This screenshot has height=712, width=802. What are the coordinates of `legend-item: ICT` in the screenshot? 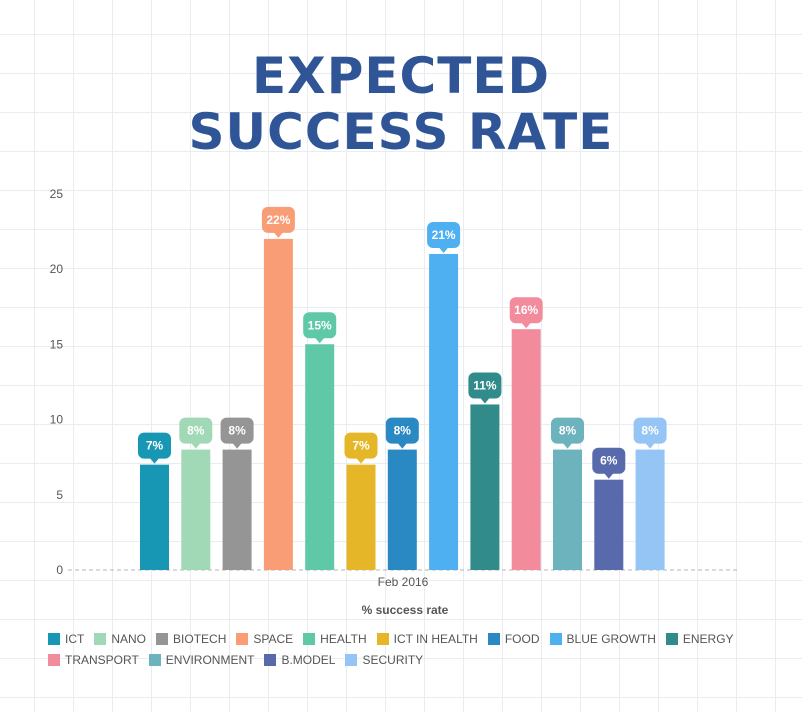 It's located at (66, 638).